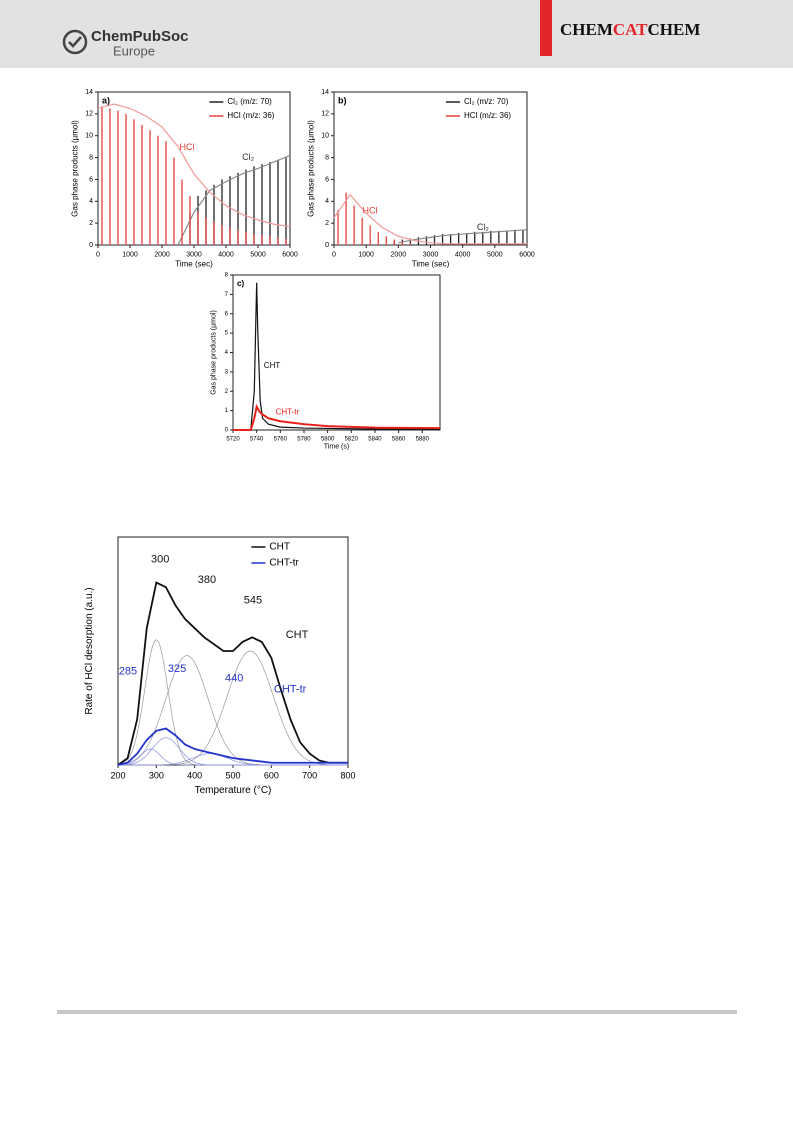 Image resolution: width=793 pixels, height=1121 pixels. I want to click on annotation: 300, so click(160, 560).